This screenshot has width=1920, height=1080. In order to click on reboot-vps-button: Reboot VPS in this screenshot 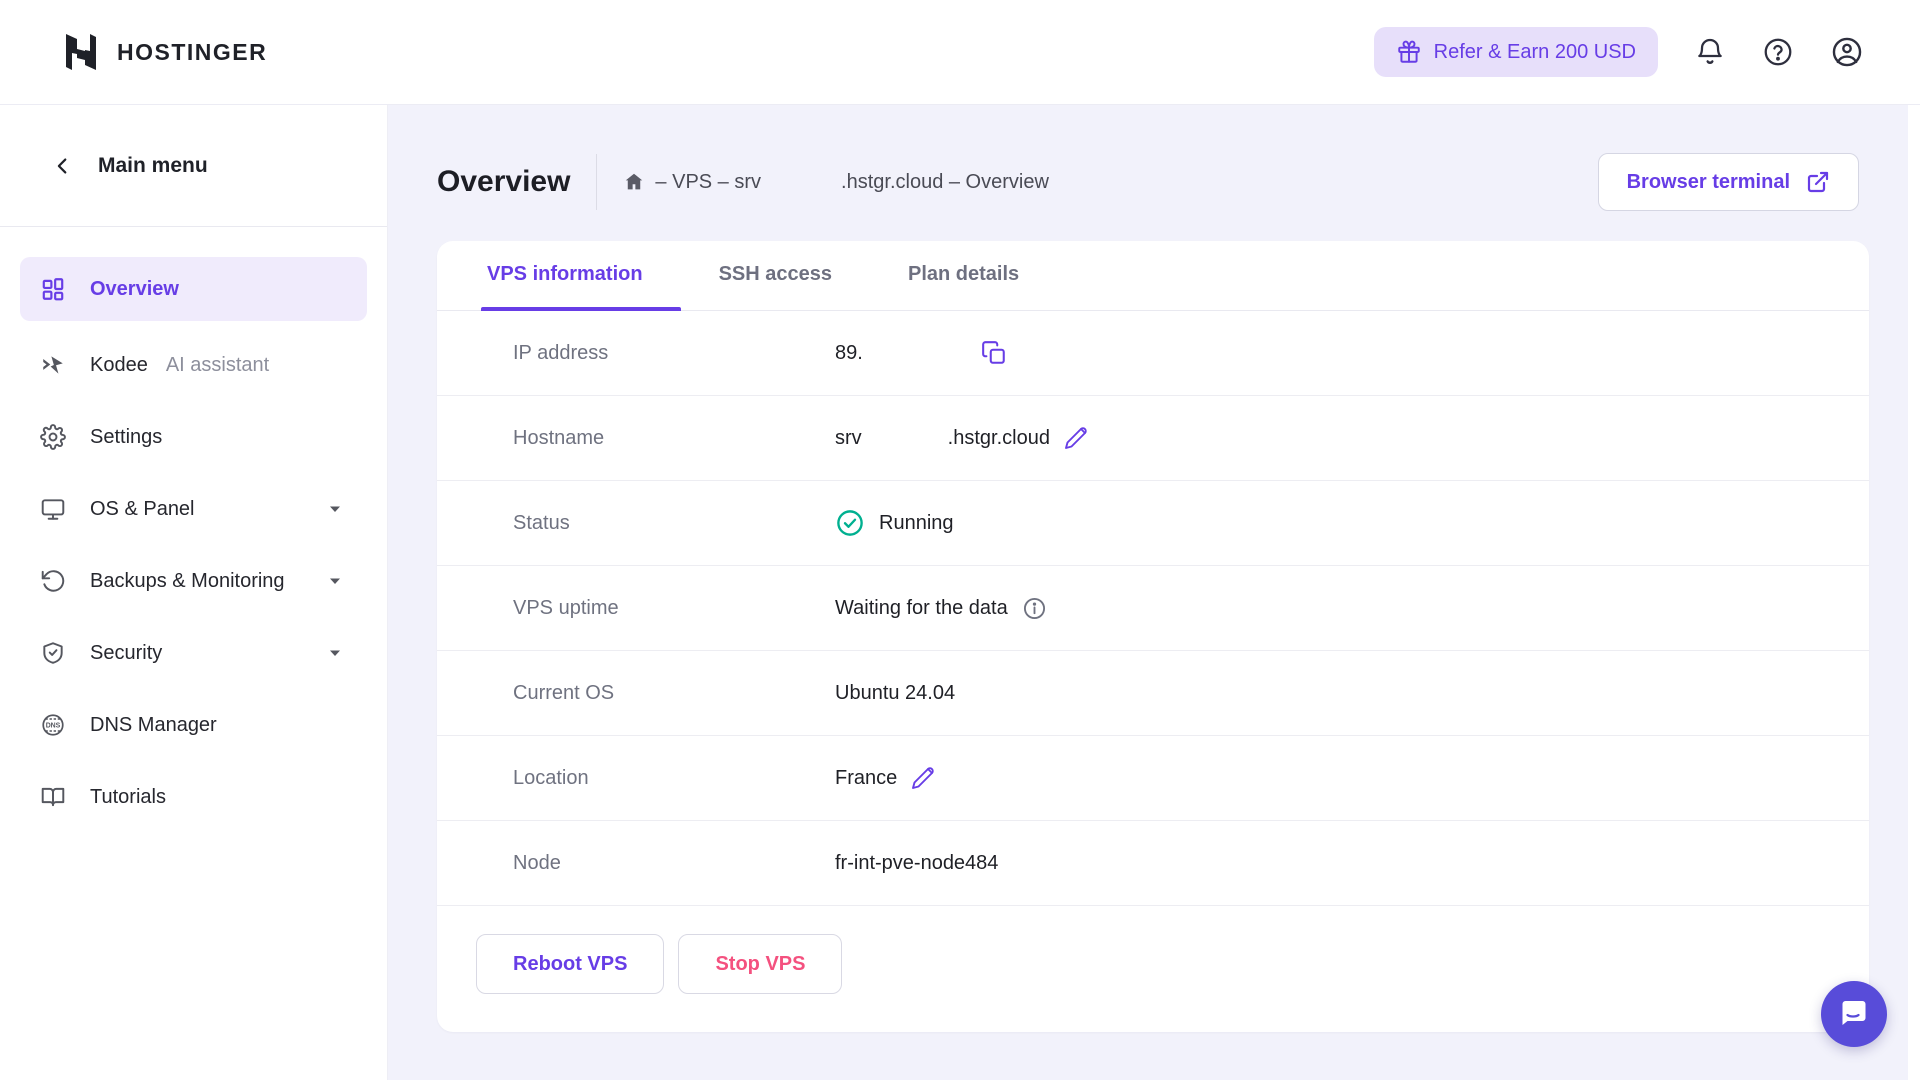, I will do `click(570, 964)`.